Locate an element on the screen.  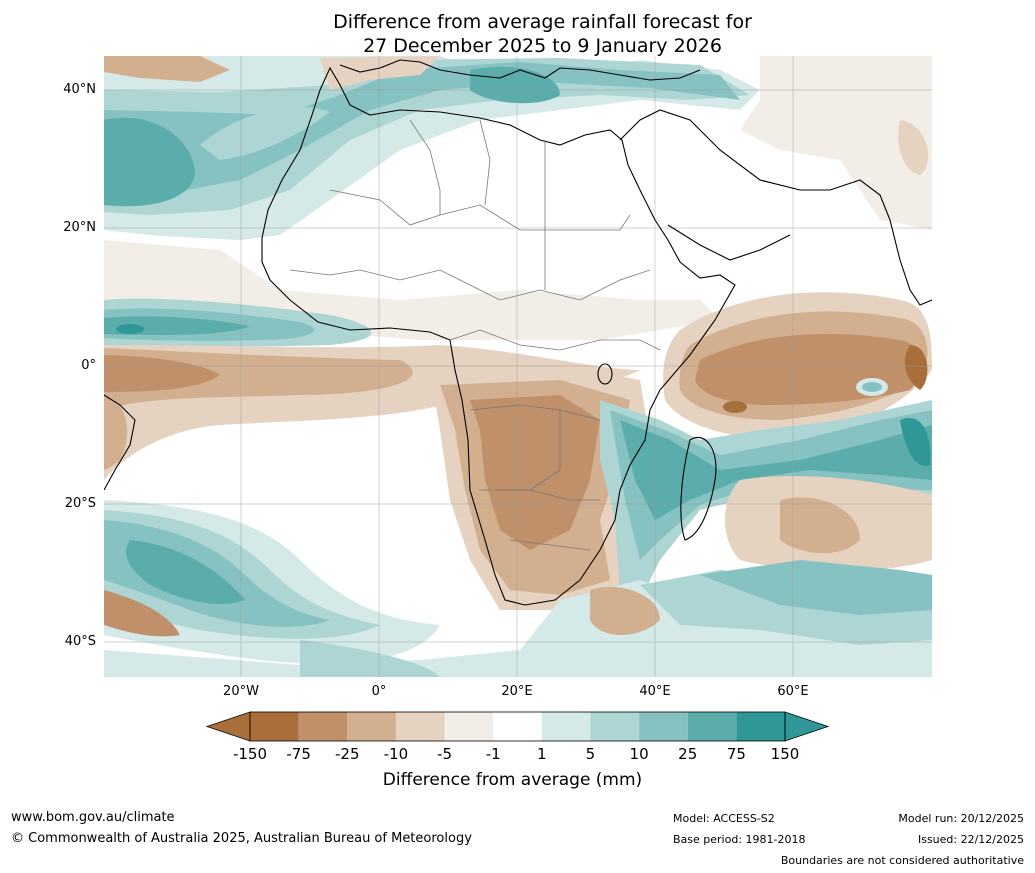
colorbar is located at coordinates (517, 726).